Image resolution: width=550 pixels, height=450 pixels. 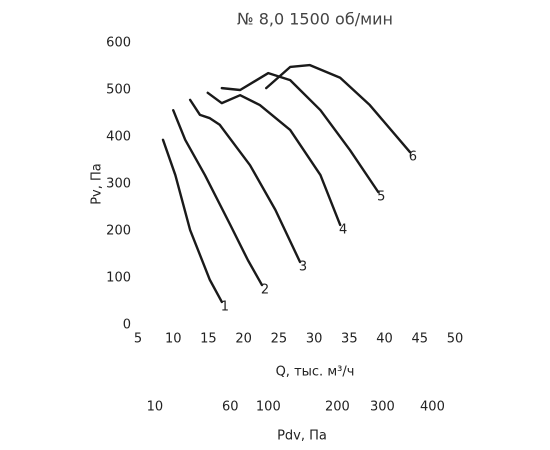 What do you see at coordinates (413, 157) in the screenshot?
I see `curve-label: 6` at bounding box center [413, 157].